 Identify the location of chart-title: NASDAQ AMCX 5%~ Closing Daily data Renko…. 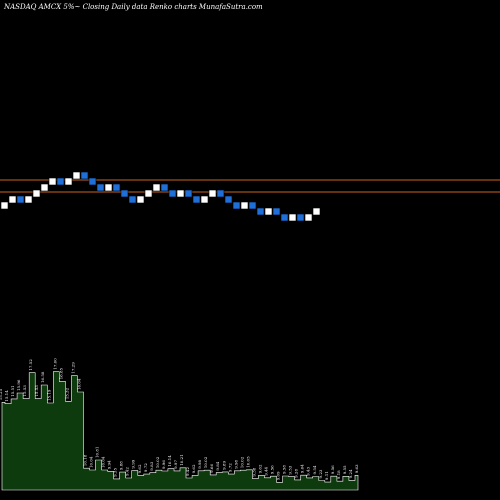
(133, 7).